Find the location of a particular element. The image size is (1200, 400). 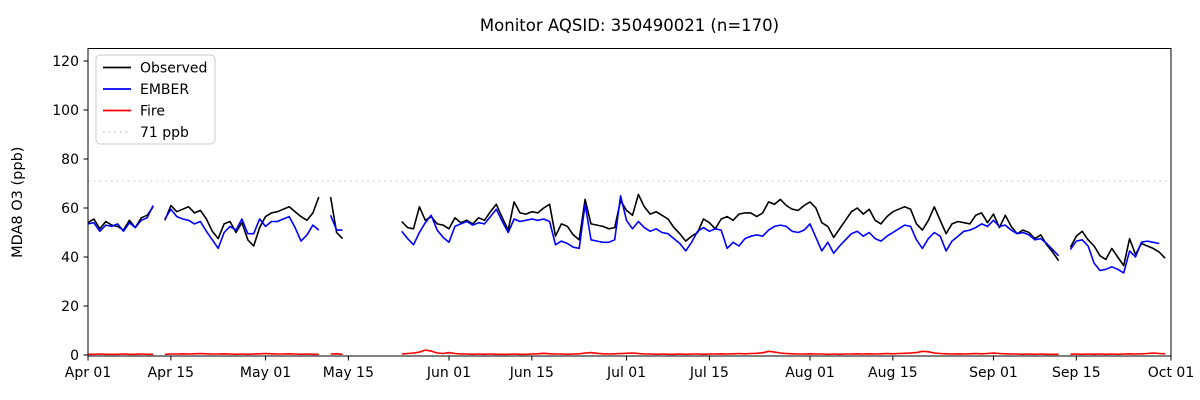

legend-label: EMBER is located at coordinates (164, 90).